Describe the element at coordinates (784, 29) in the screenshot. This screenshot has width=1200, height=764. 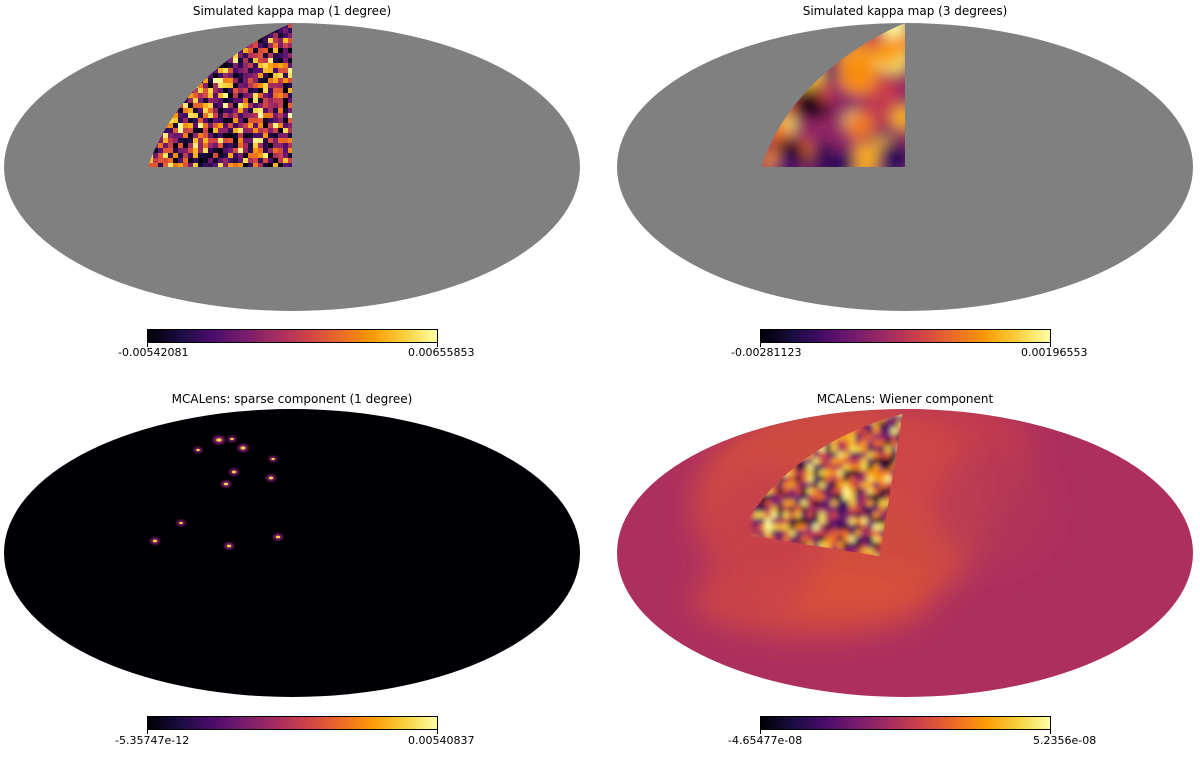
I see `field-blob` at that location.